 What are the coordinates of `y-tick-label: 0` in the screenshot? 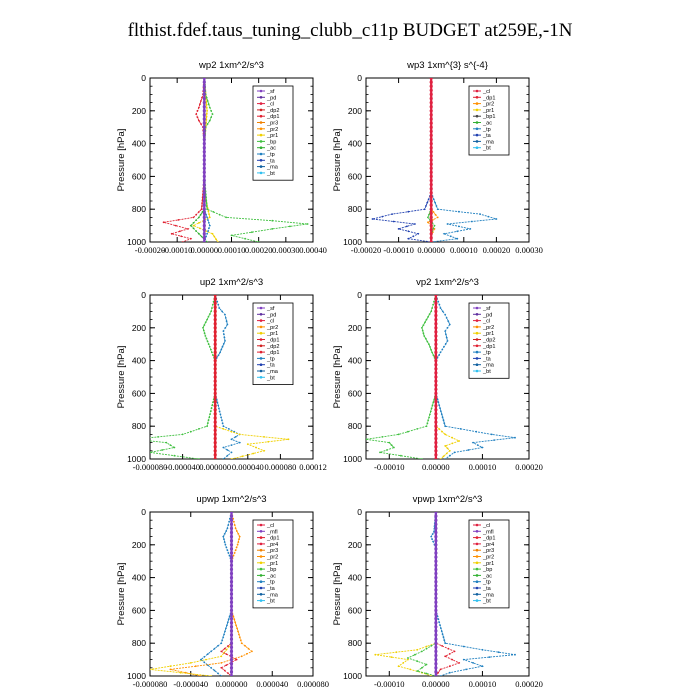 It's located at (359, 78).